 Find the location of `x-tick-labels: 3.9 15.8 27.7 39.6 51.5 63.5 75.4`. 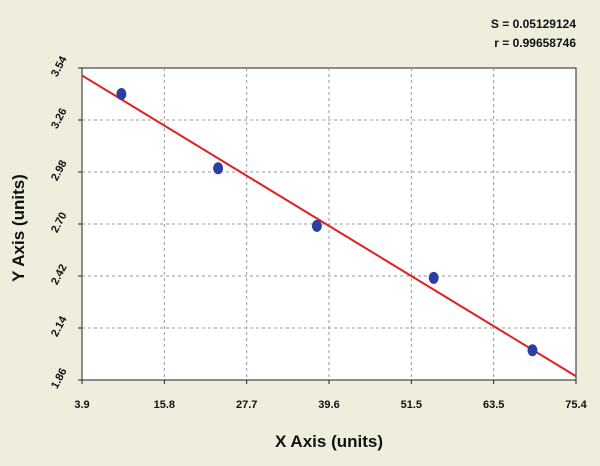

x-tick-labels: 3.9 15.8 27.7 39.6 51.5 63.5 75.4 is located at coordinates (331, 395).